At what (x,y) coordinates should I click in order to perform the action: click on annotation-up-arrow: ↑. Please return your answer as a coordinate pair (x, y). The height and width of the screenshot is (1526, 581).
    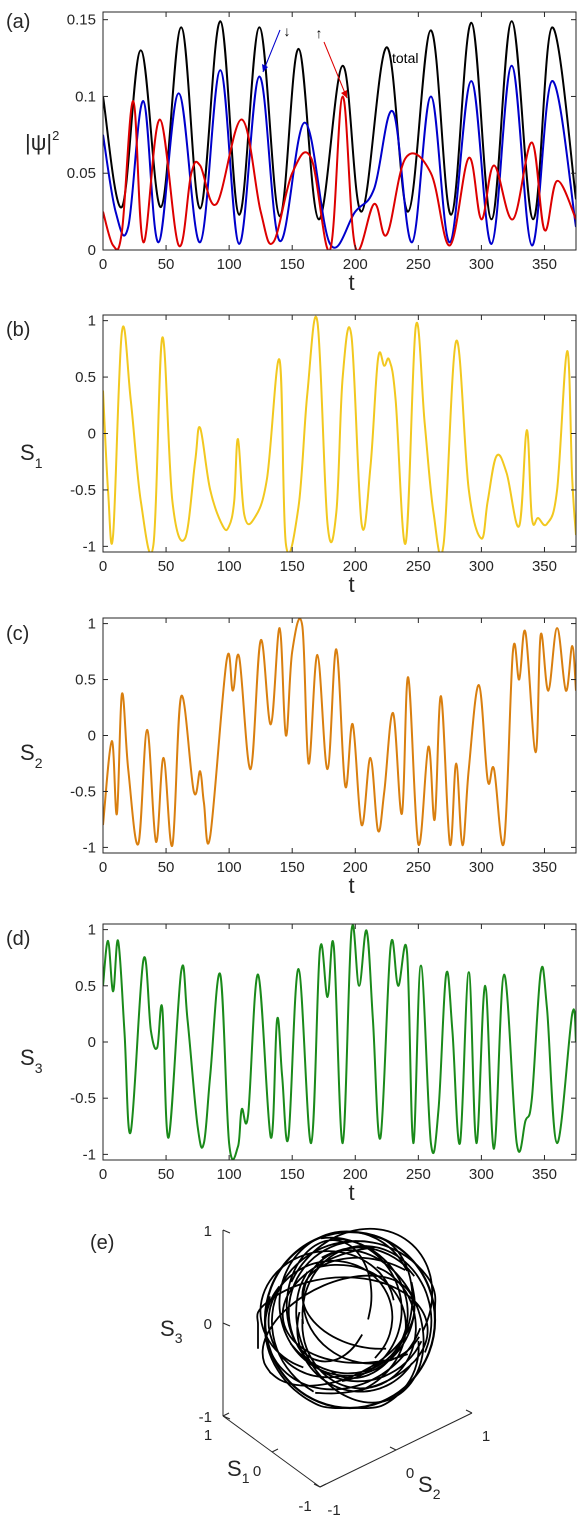
    Looking at the image, I should click on (319, 33).